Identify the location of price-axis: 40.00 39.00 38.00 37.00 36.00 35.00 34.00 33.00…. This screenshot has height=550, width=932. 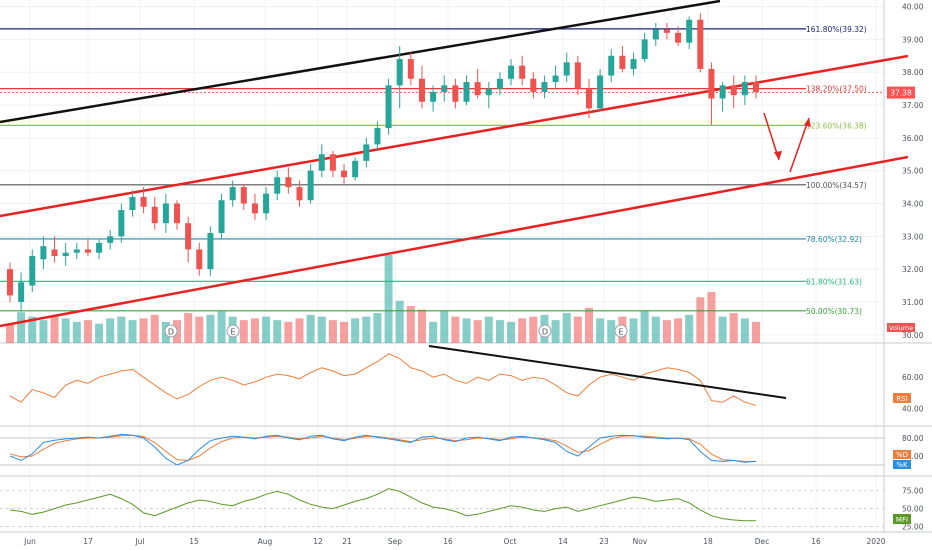
(913, 171).